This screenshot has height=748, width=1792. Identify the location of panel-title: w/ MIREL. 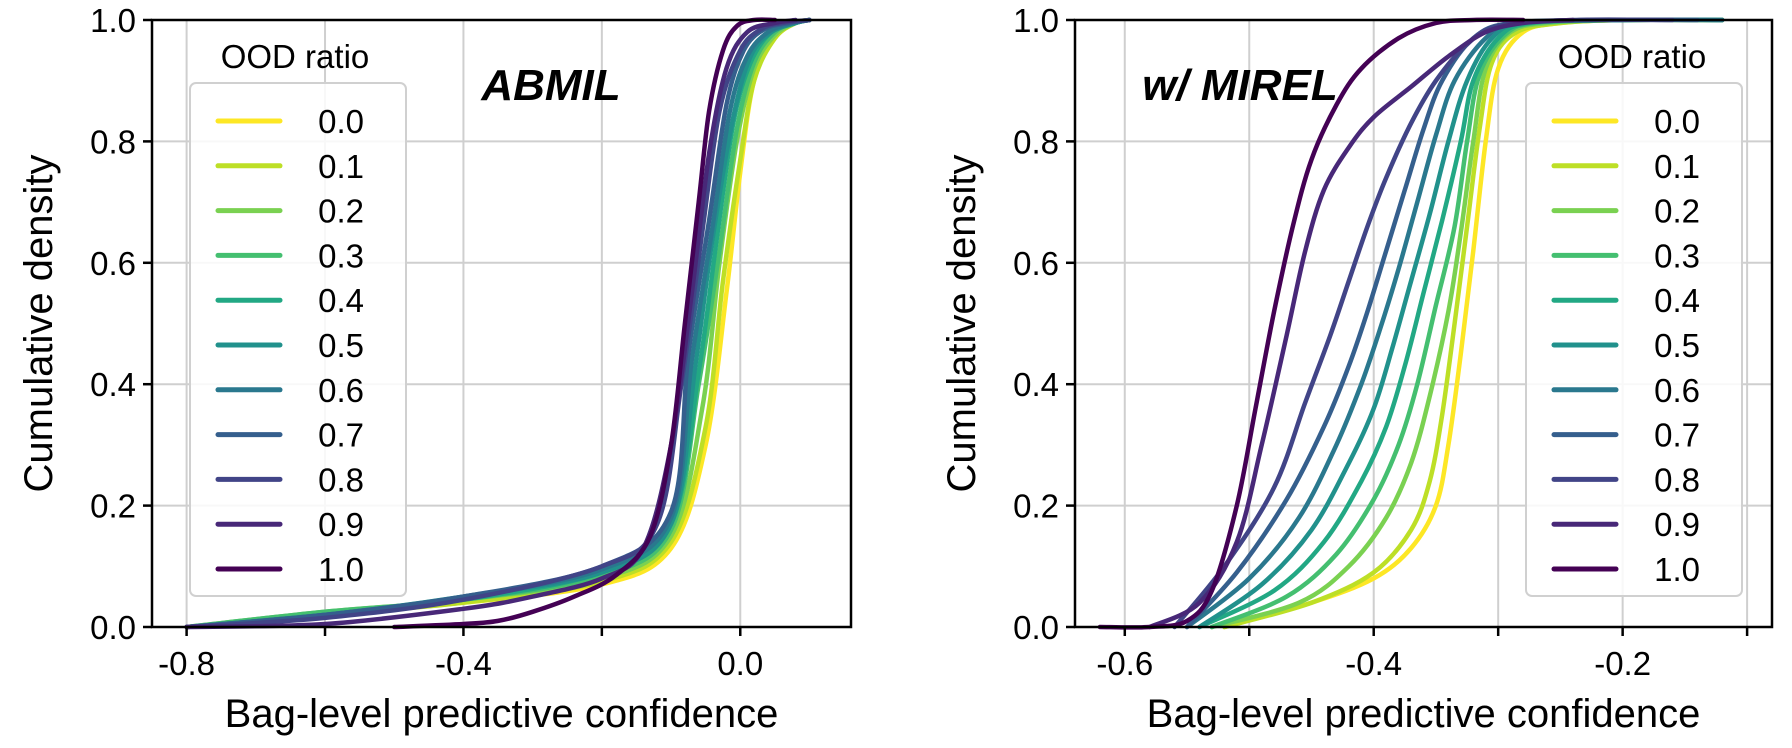
(1240, 85).